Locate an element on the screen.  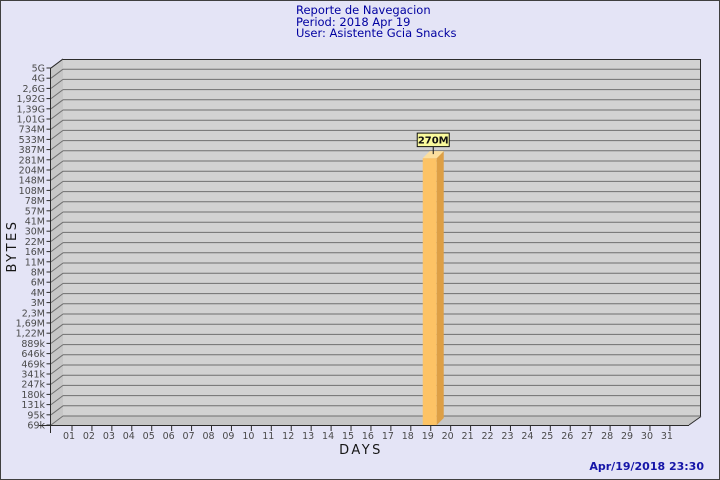
y-tick-label: 247k is located at coordinates (33, 385).